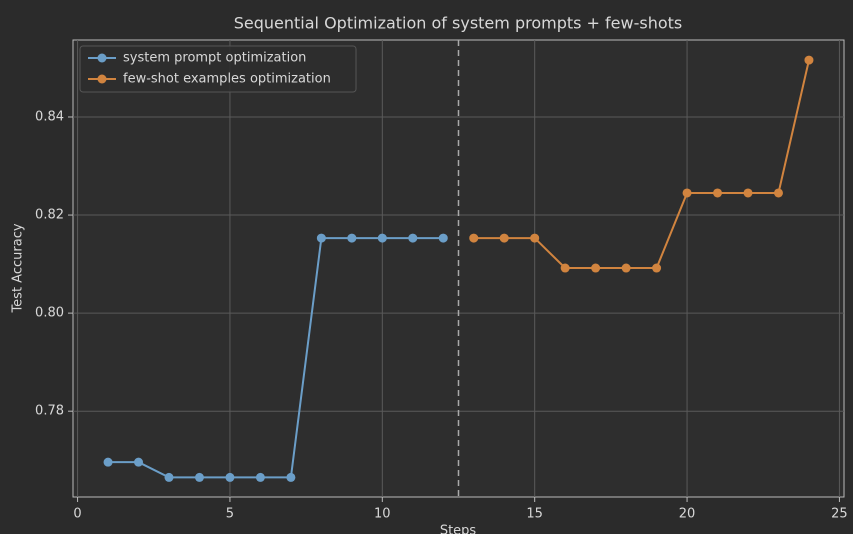 The width and height of the screenshot is (853, 534). What do you see at coordinates (687, 514) in the screenshot?
I see `x-tick-label: 20` at bounding box center [687, 514].